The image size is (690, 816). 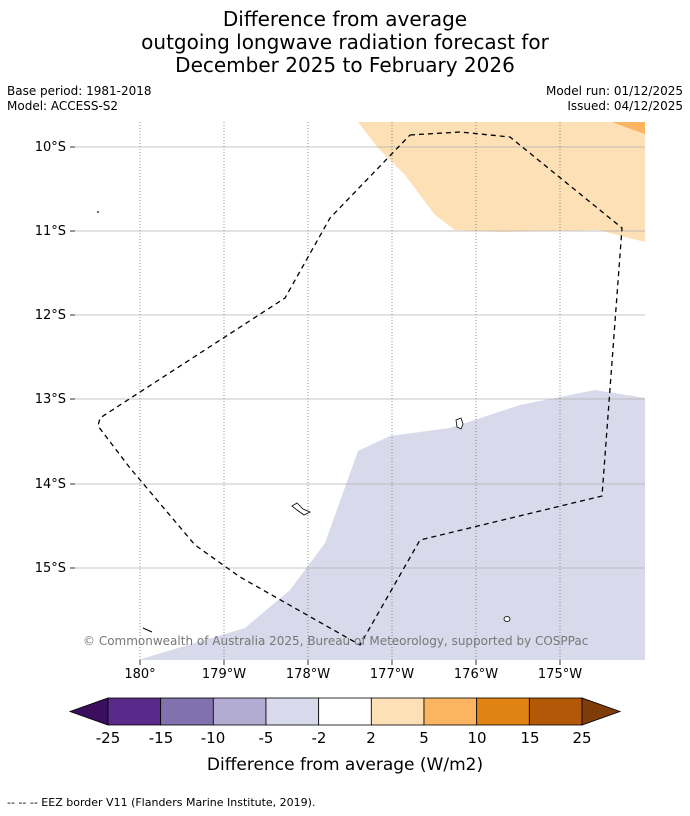 What do you see at coordinates (161, 738) in the screenshot?
I see `colorbar-tick-label: -15` at bounding box center [161, 738].